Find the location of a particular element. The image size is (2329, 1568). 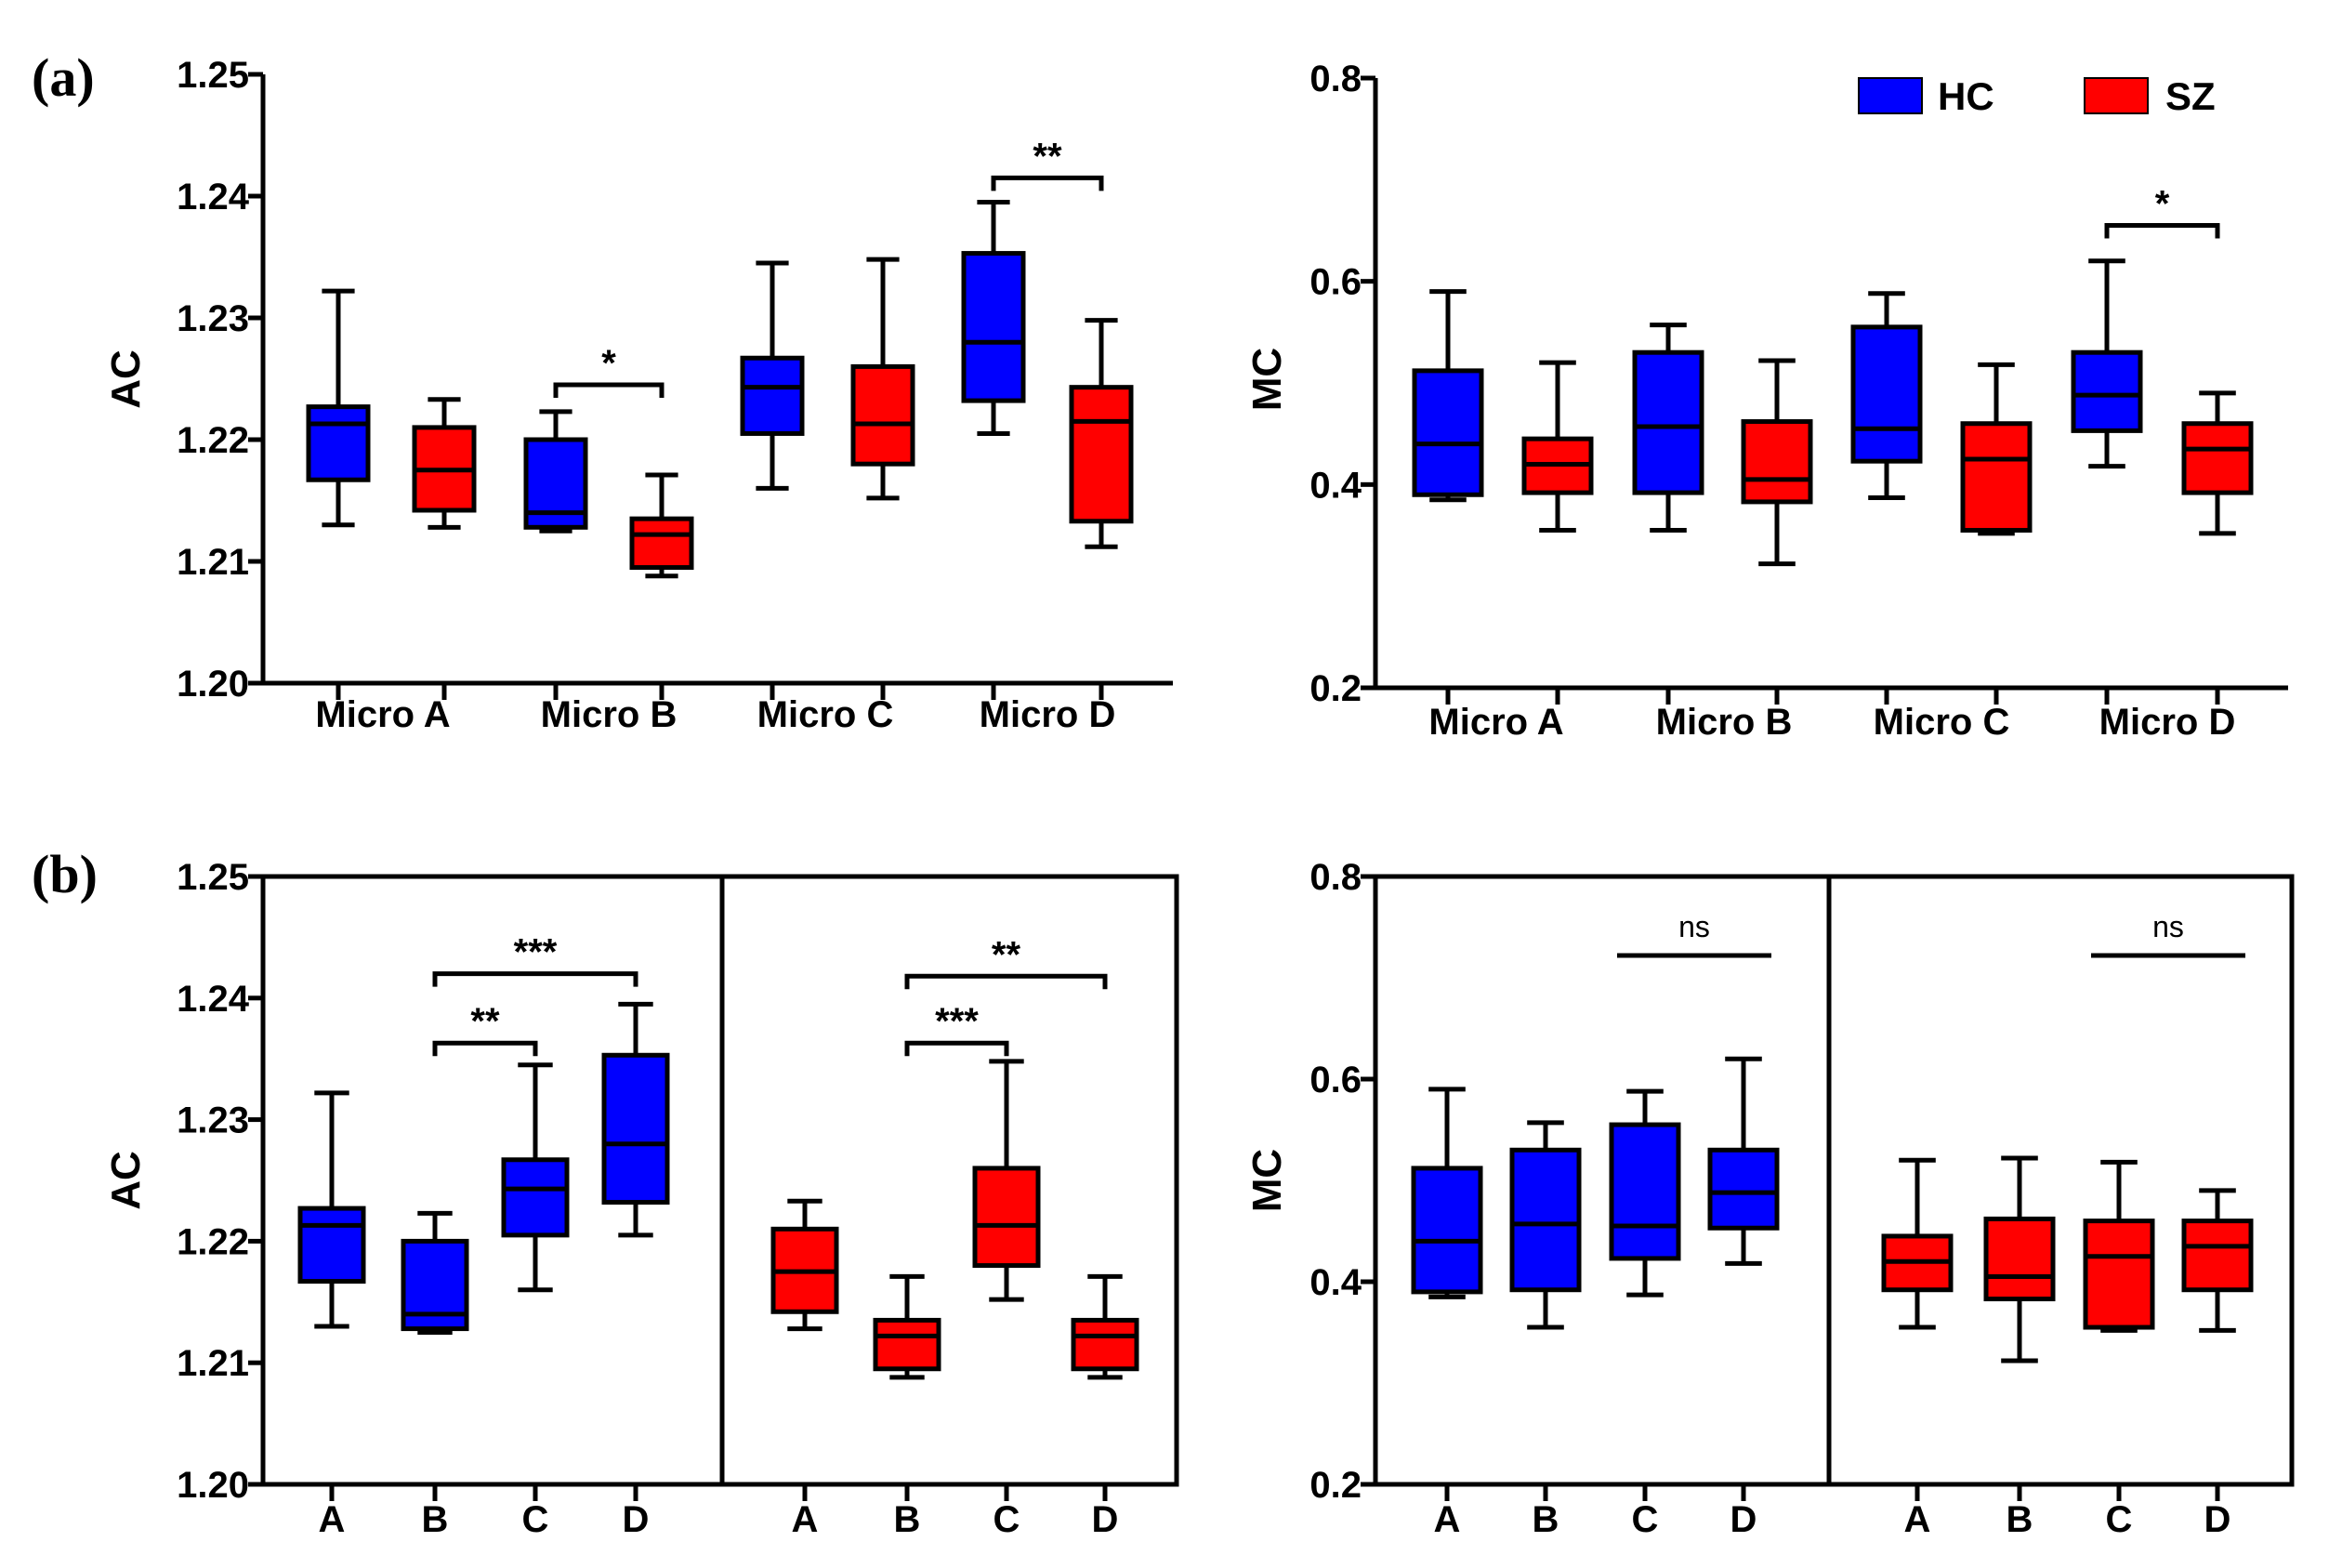

x-category-label: Micro D is located at coordinates (2167, 723).